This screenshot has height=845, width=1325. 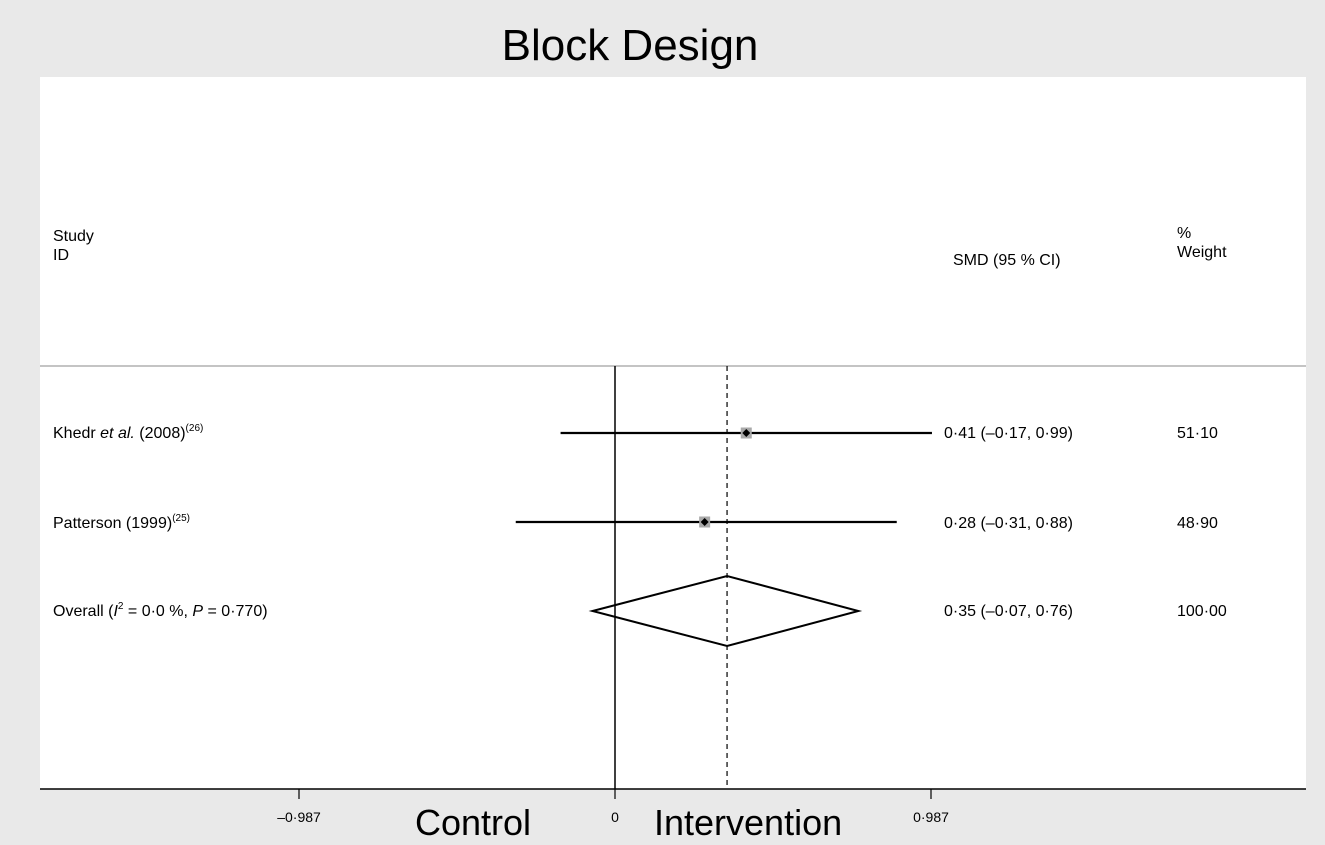 What do you see at coordinates (113, 523) in the screenshot?
I see `study-name: Patterson (1999)` at bounding box center [113, 523].